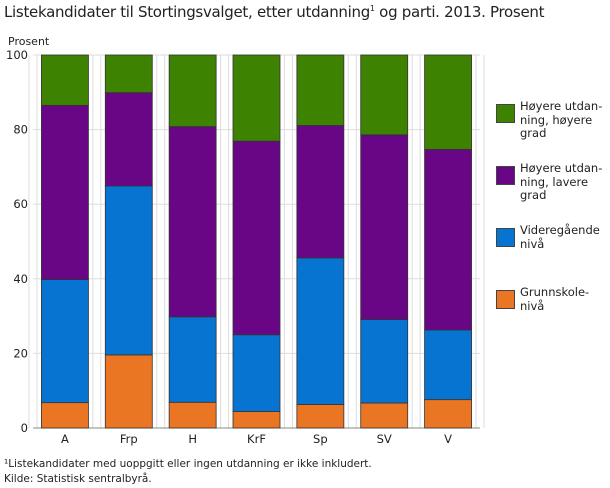  I want to click on legend-label: Høyere utdan-ning, høyere grad, so click(561, 119).